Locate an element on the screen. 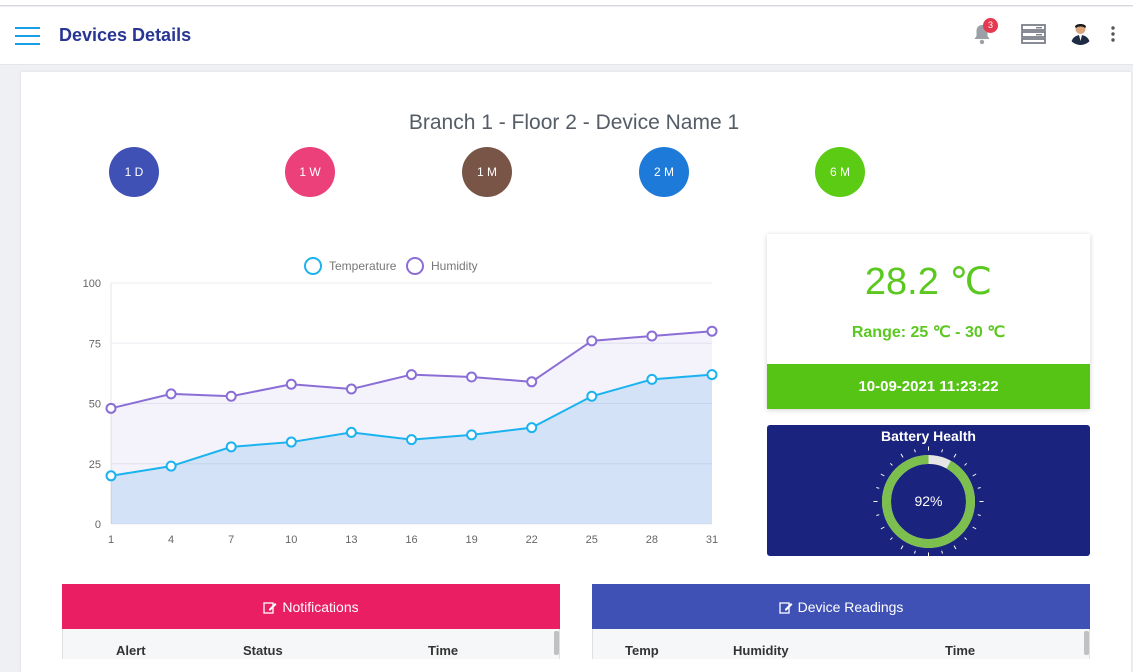 This screenshot has height=672, width=1133. x-tick-label: 31 is located at coordinates (712, 540).